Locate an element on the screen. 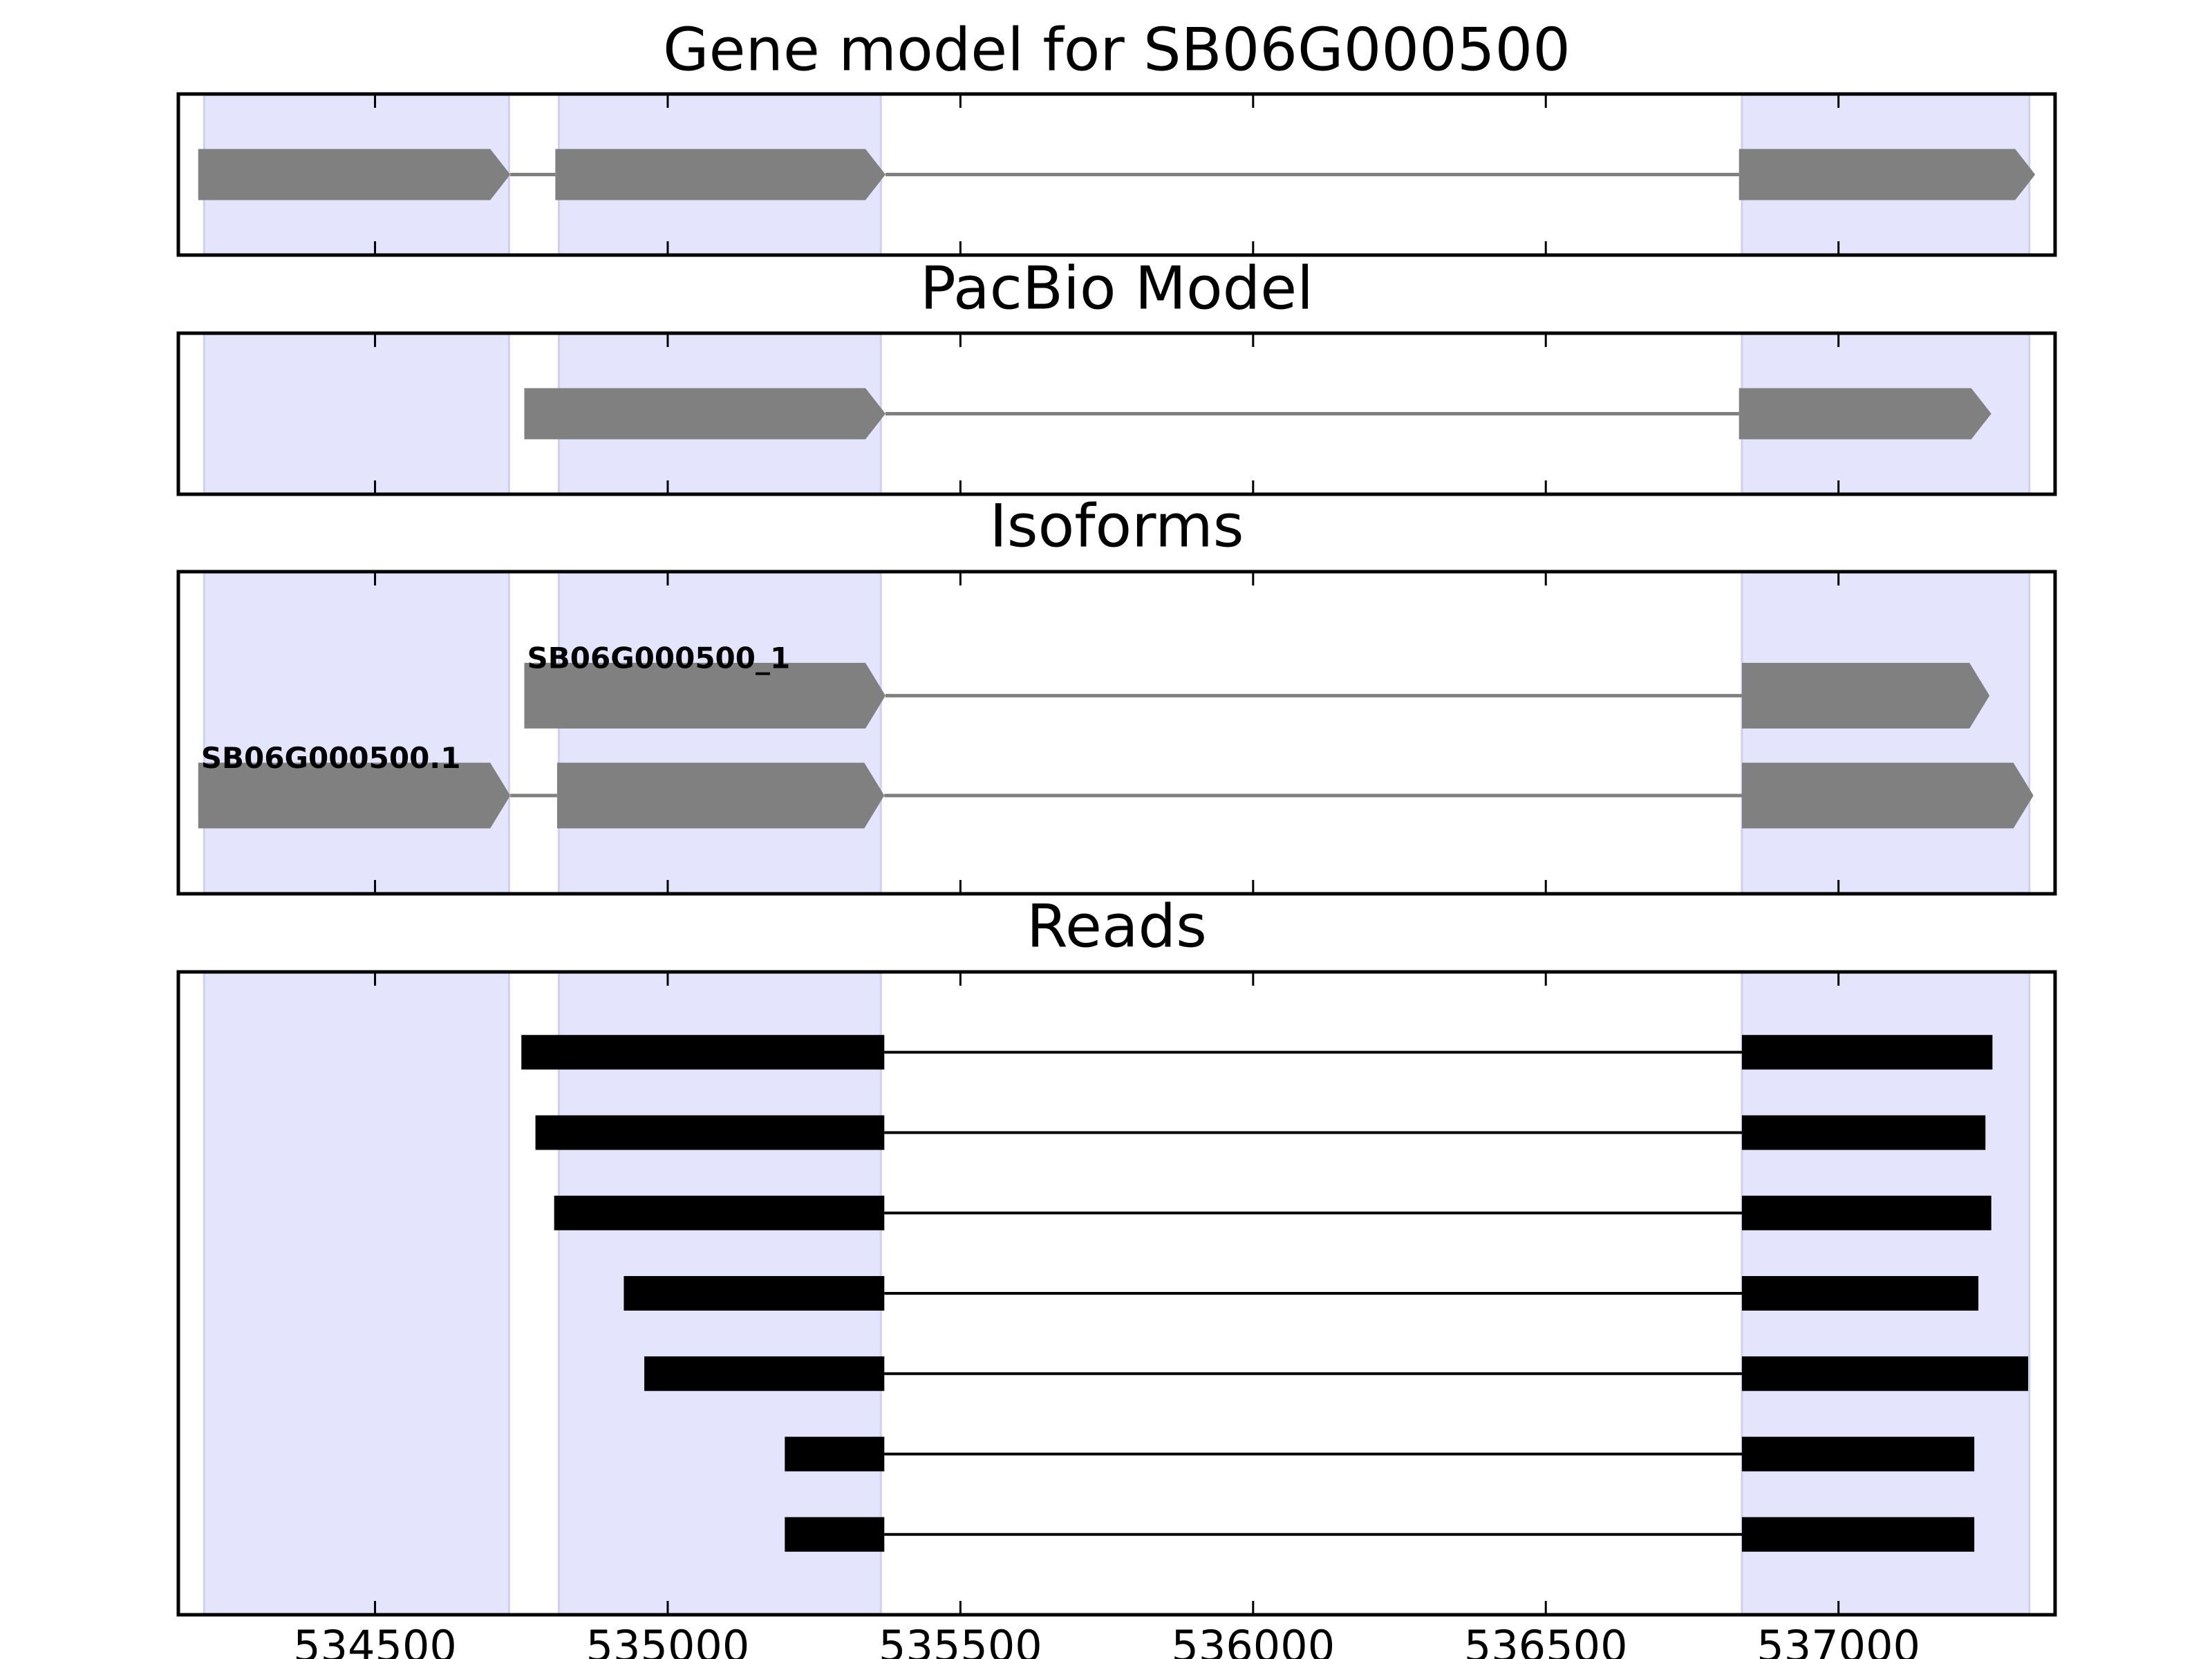 Image resolution: width=2212 pixels, height=1659 pixels. x-tick-label: 535000 is located at coordinates (668, 1640).